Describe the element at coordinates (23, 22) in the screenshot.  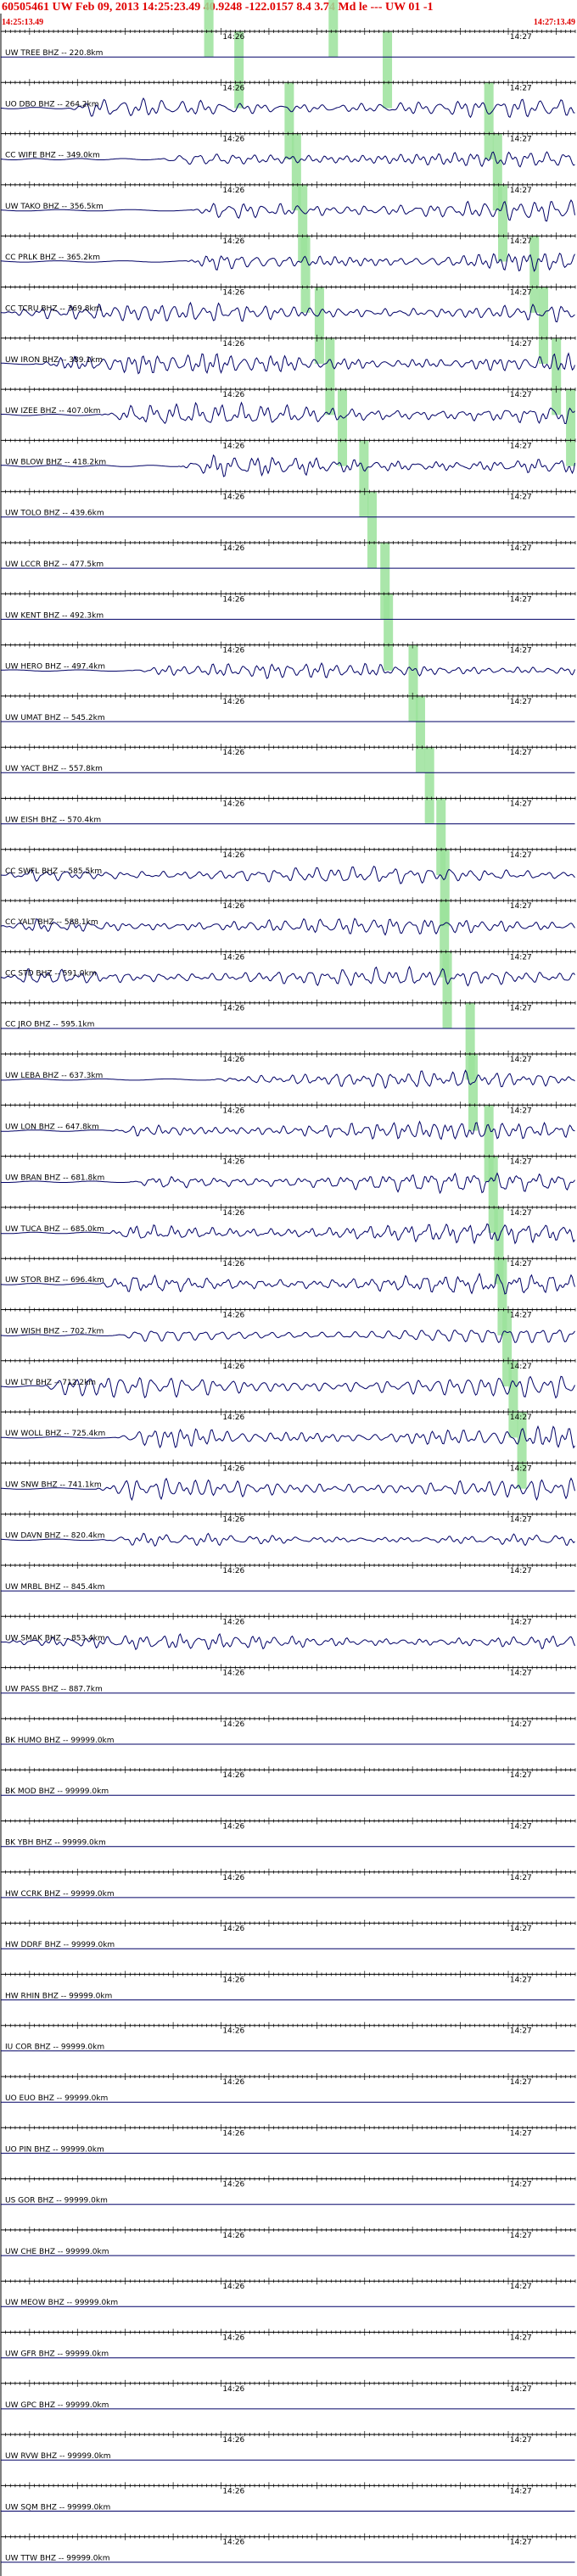
I see `start-time-label: 14:25:13.49` at that location.